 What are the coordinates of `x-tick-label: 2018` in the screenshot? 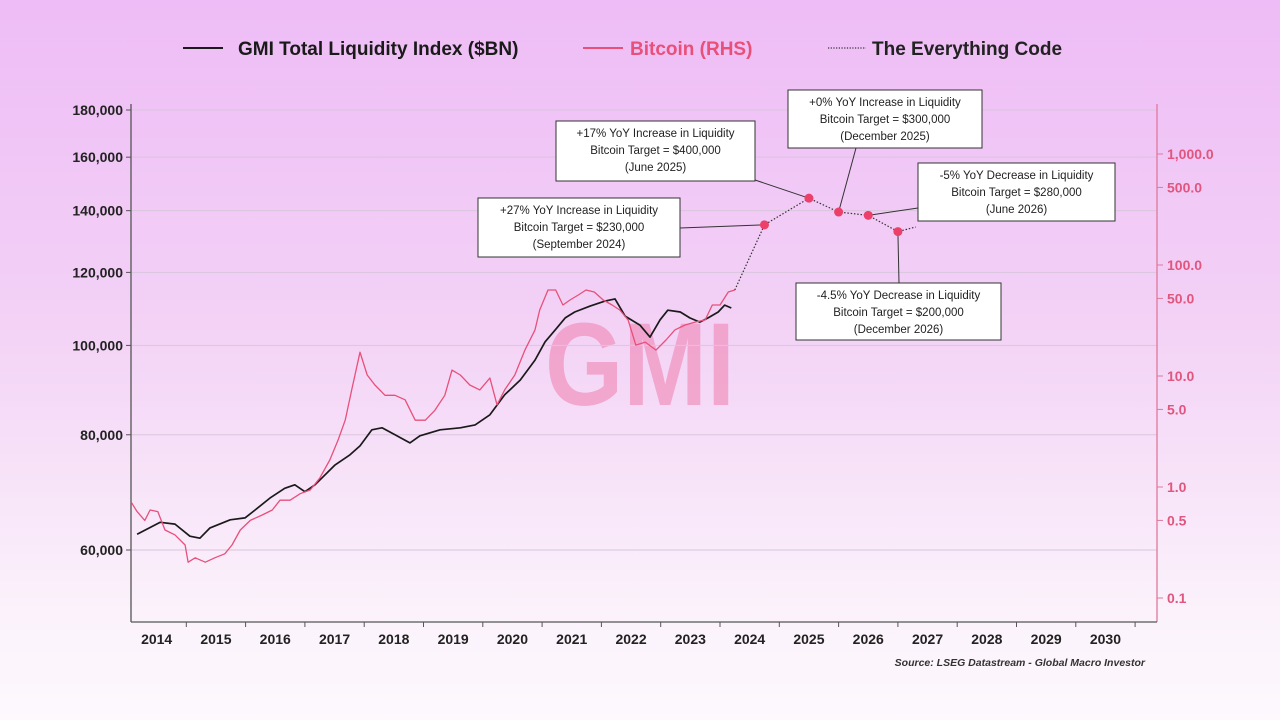 It's located at (393, 639).